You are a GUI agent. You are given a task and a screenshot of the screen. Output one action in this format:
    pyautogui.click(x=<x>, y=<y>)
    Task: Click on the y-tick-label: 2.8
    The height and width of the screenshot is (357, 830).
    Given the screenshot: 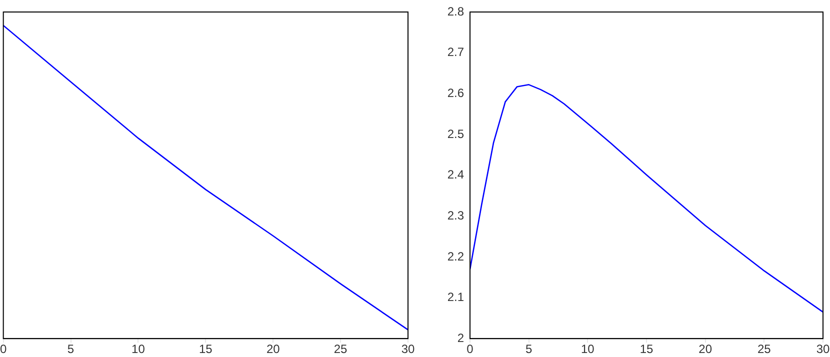 What is the action you would take?
    pyautogui.click(x=455, y=11)
    